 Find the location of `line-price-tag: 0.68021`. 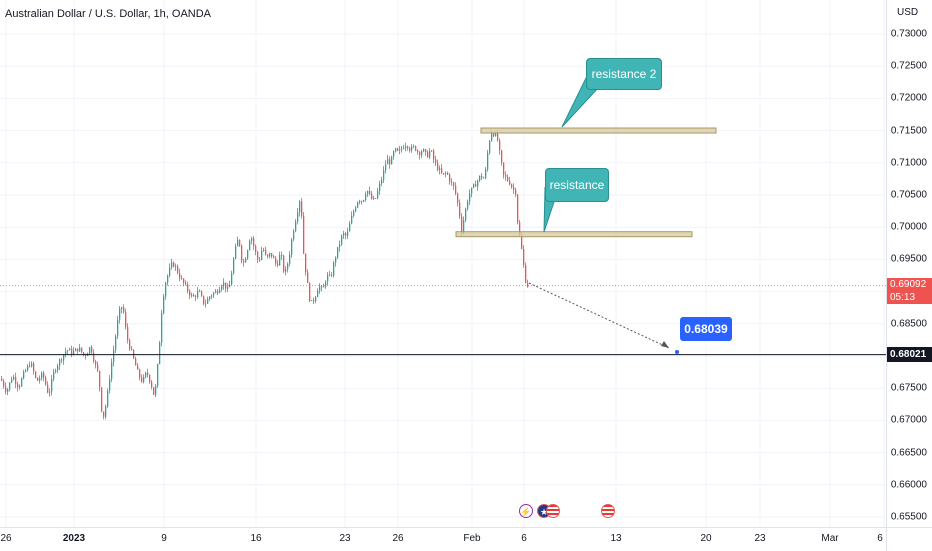

line-price-tag: 0.68021 is located at coordinates (909, 354).